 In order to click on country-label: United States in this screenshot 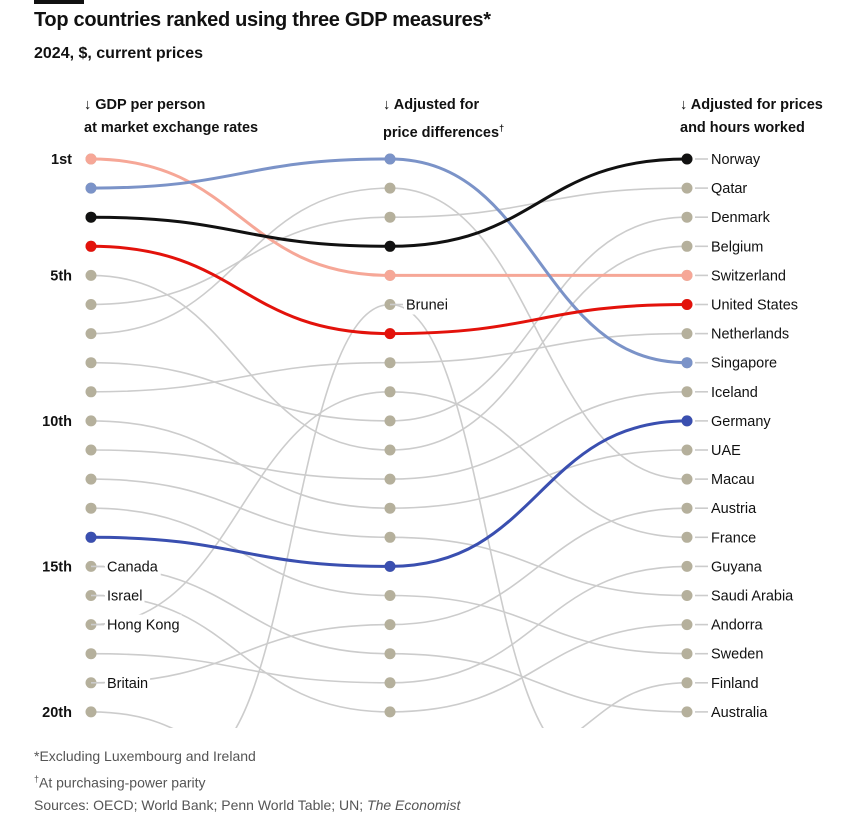, I will do `click(754, 306)`.